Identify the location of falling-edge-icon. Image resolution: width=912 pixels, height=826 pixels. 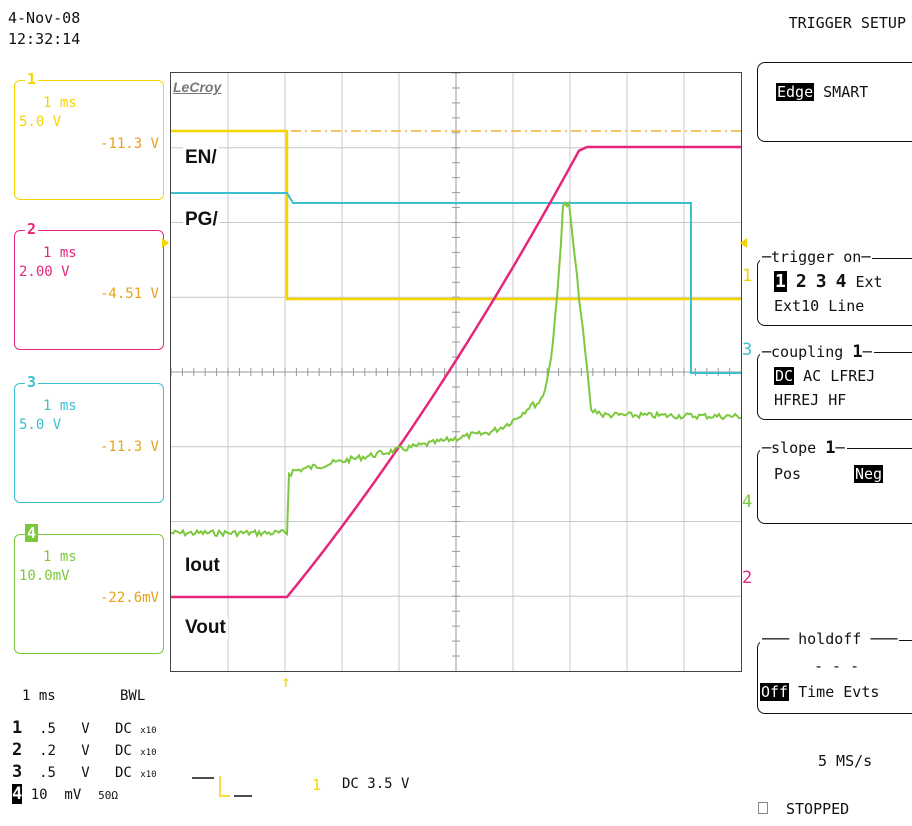
(222, 786).